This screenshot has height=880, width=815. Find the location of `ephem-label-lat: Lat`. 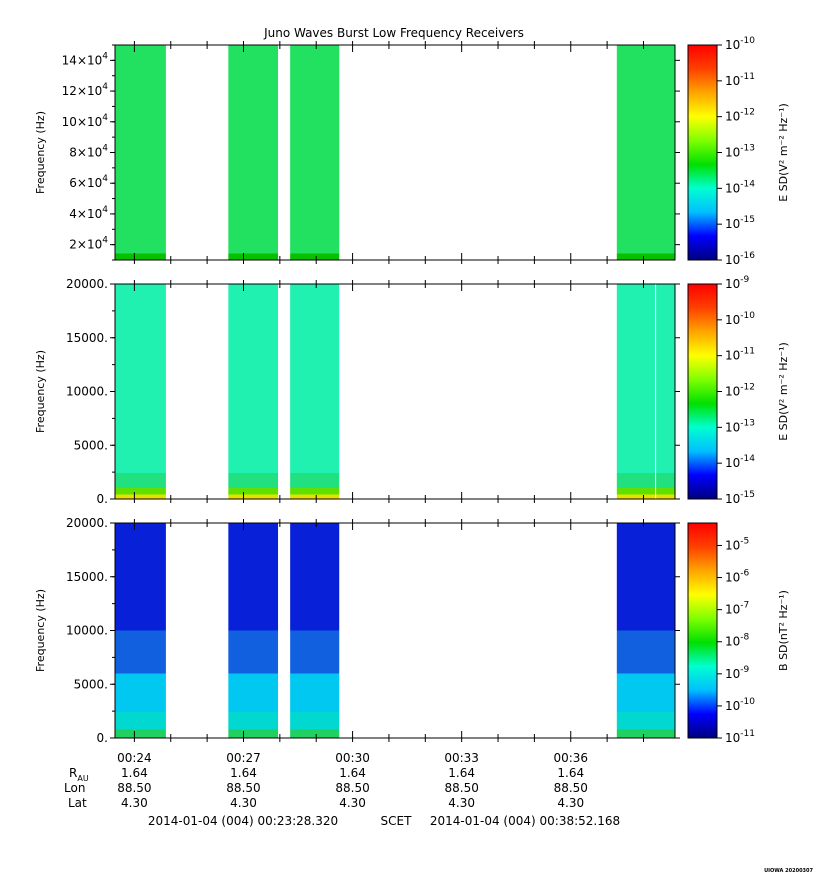

ephem-label-lat: Lat is located at coordinates (77, 803).